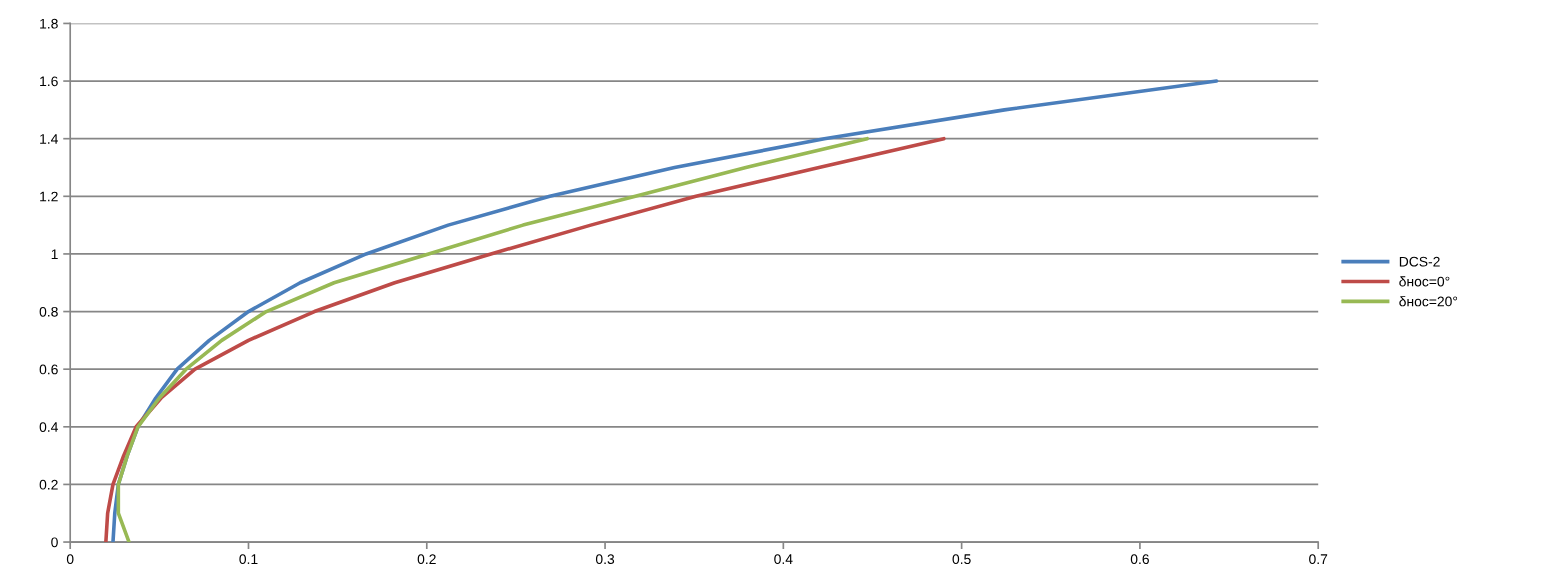 The image size is (1560, 586). Describe the element at coordinates (1424, 281) in the screenshot. I see `legend-label: δнос=0°` at that location.